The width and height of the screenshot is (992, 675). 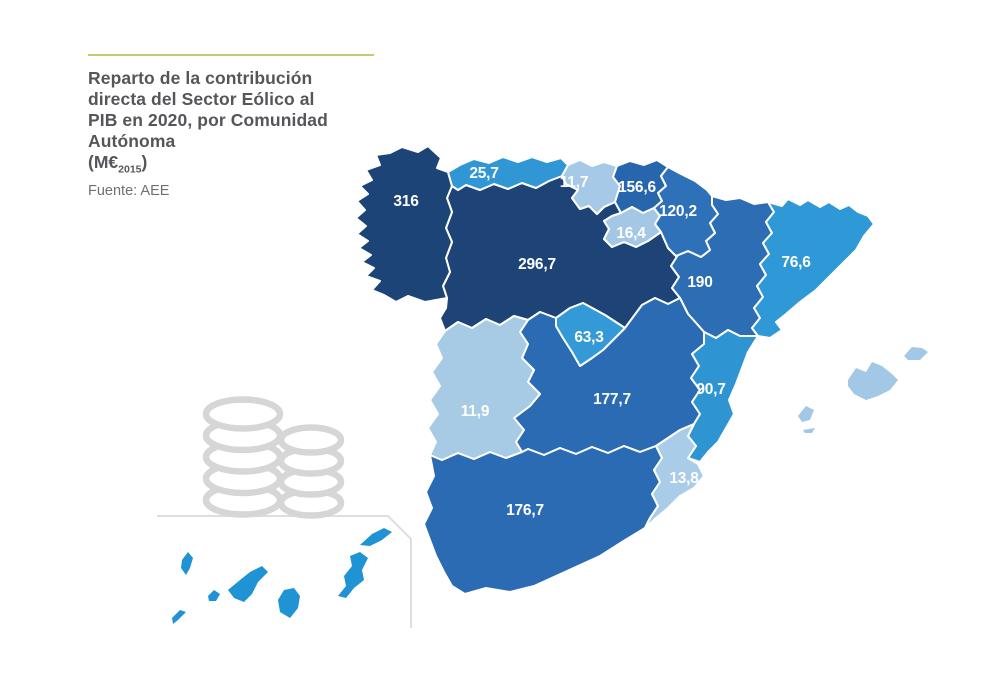 What do you see at coordinates (201, 99) in the screenshot?
I see `chart-title-line-2: directa del Sector Eólico al` at bounding box center [201, 99].